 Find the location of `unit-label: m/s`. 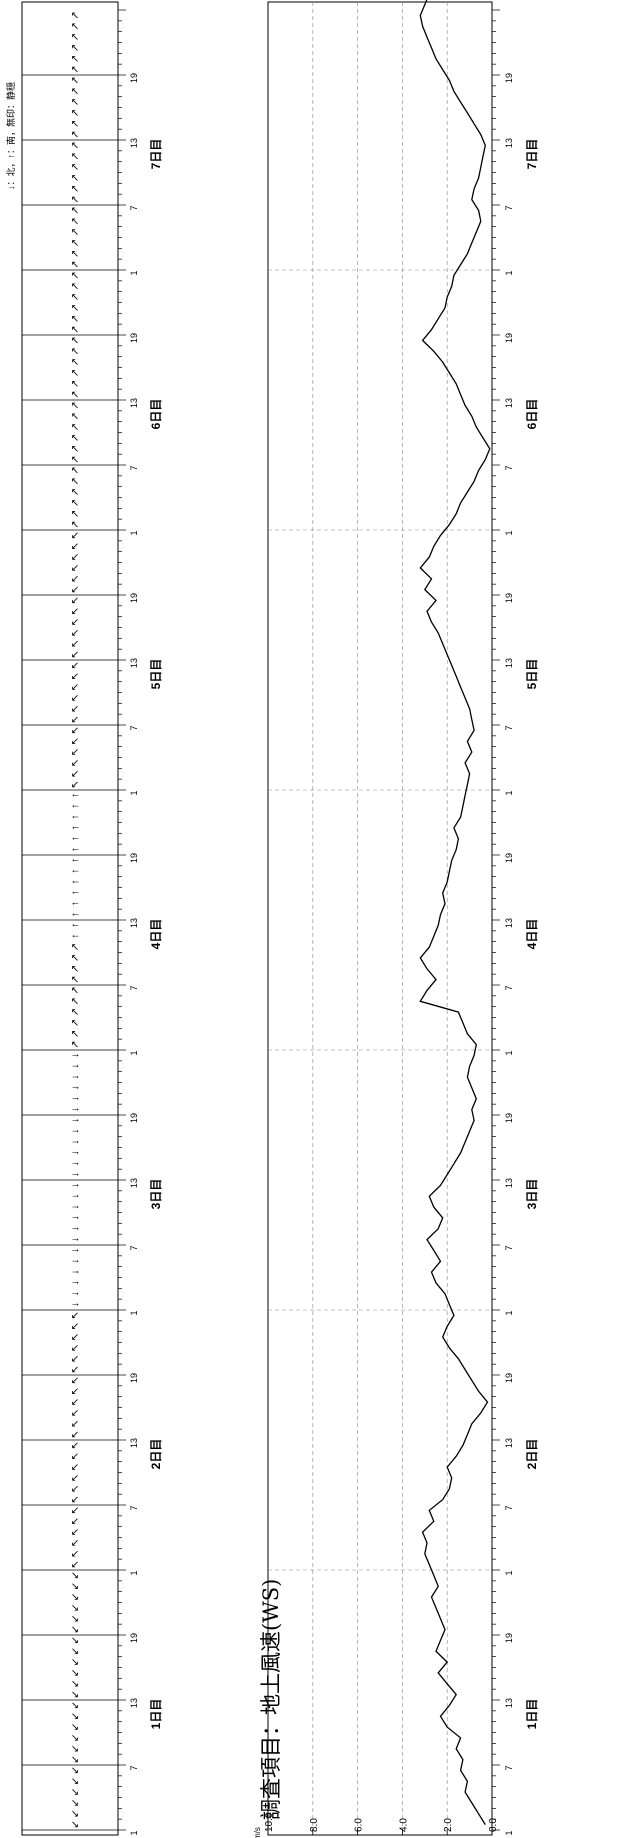

unit-label: m/s is located at coordinates (257, 1832).